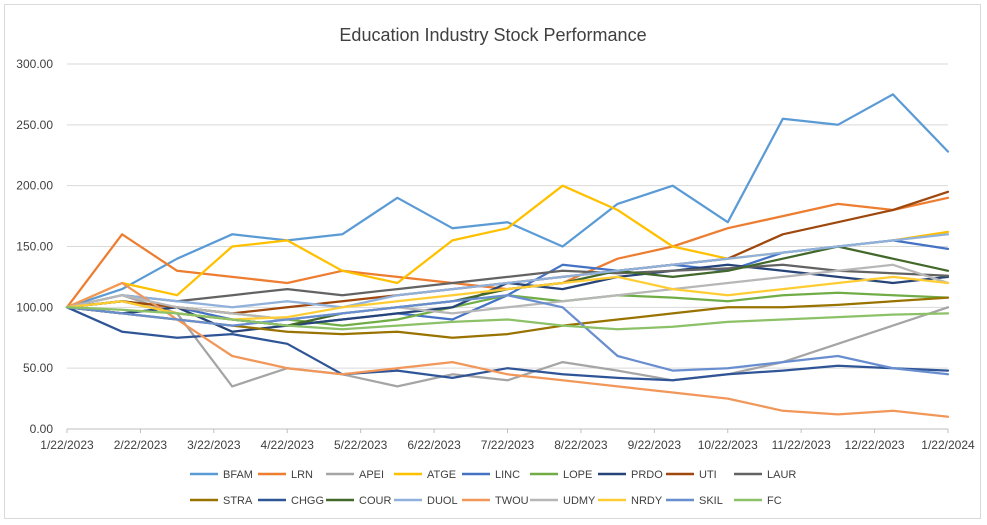 This screenshot has height=525, width=987. Describe the element at coordinates (781, 475) in the screenshot. I see `legend-label: LAUR` at that location.